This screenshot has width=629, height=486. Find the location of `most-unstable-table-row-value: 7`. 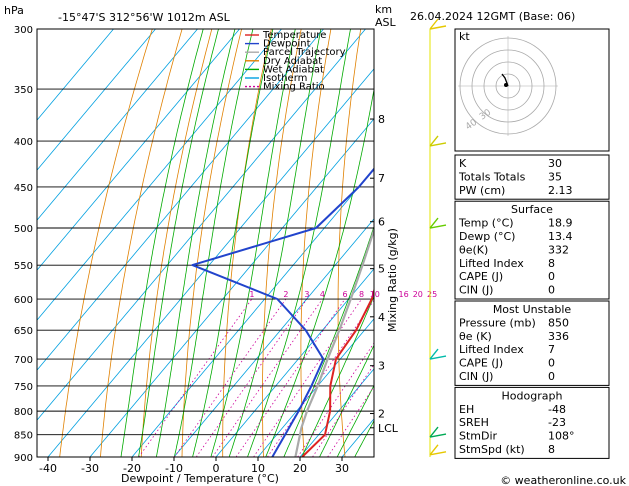

most-unstable-table-row-value: 7 is located at coordinates (551, 349).